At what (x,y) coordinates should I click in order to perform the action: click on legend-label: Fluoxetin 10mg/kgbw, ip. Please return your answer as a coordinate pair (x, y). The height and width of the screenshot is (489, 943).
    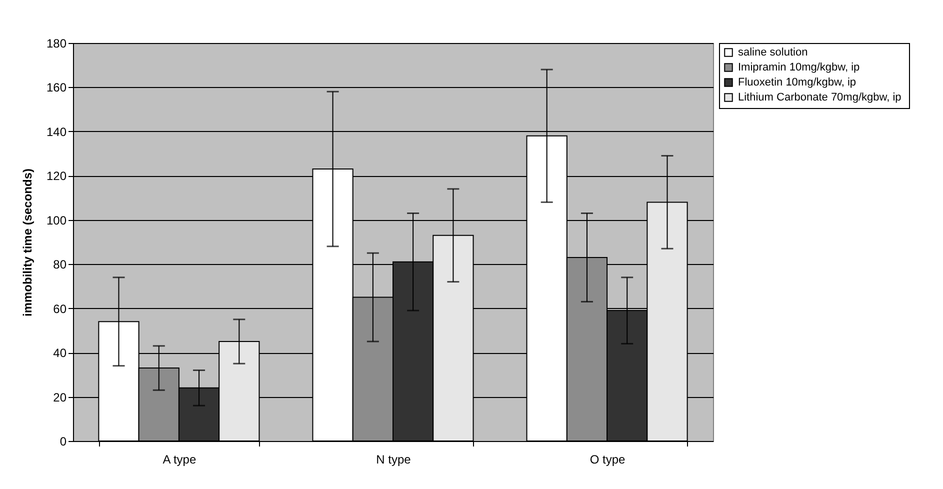
    Looking at the image, I should click on (797, 82).